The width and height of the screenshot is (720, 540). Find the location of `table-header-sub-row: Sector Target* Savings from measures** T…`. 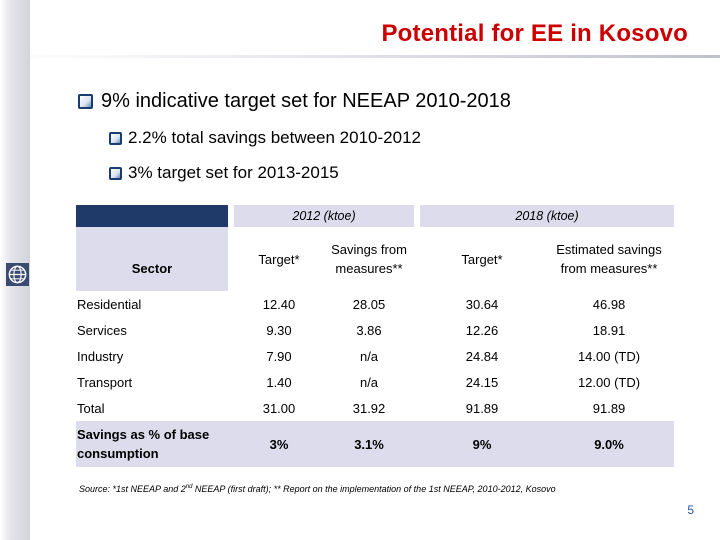

table-header-sub-row: Sector Target* Savings from measures** T… is located at coordinates (375, 259).